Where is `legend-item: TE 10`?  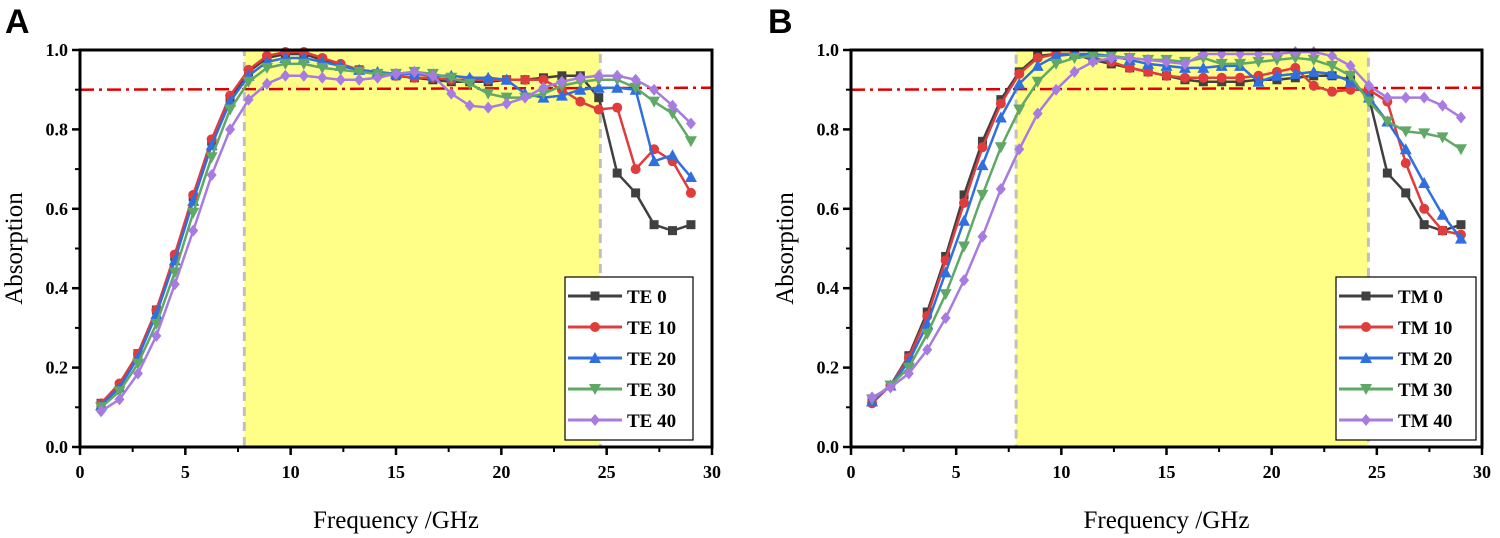
legend-item: TE 10 is located at coordinates (622, 328).